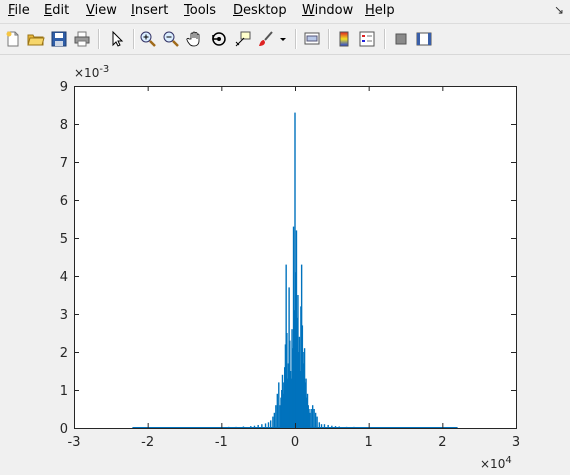  I want to click on x-tick-label: -2, so click(147, 442).